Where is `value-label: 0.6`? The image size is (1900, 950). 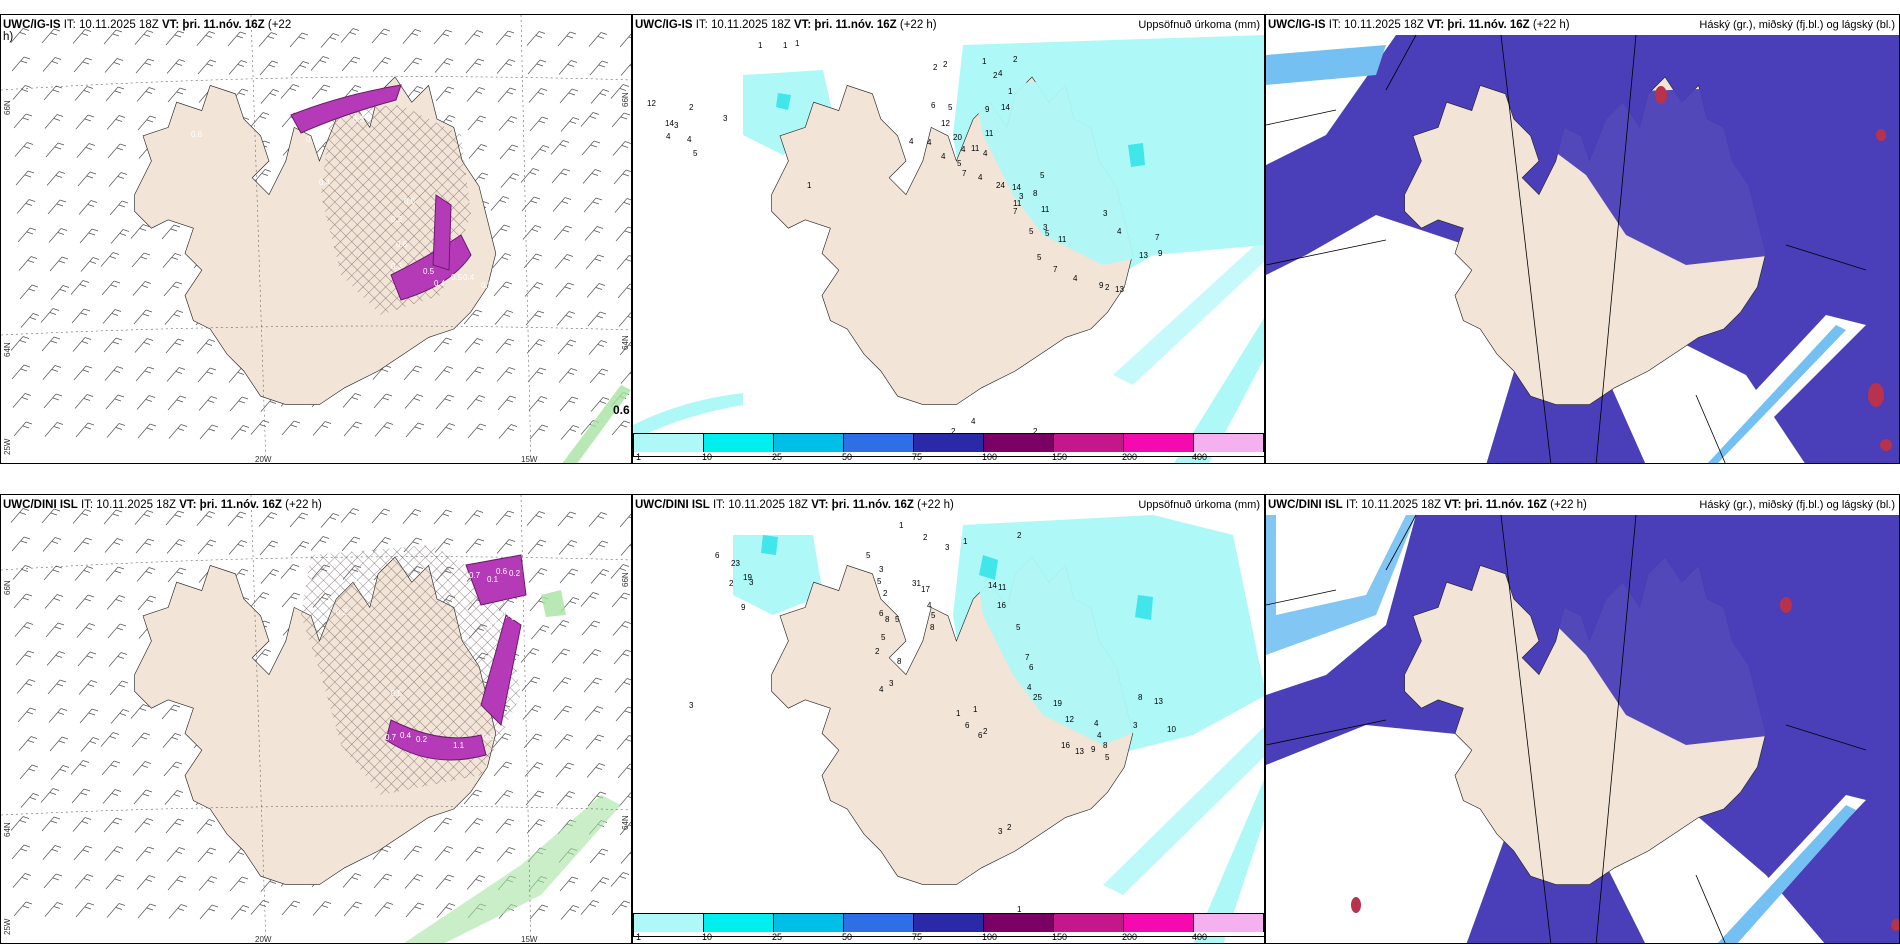
value-label: 0.6 is located at coordinates (494, 625).